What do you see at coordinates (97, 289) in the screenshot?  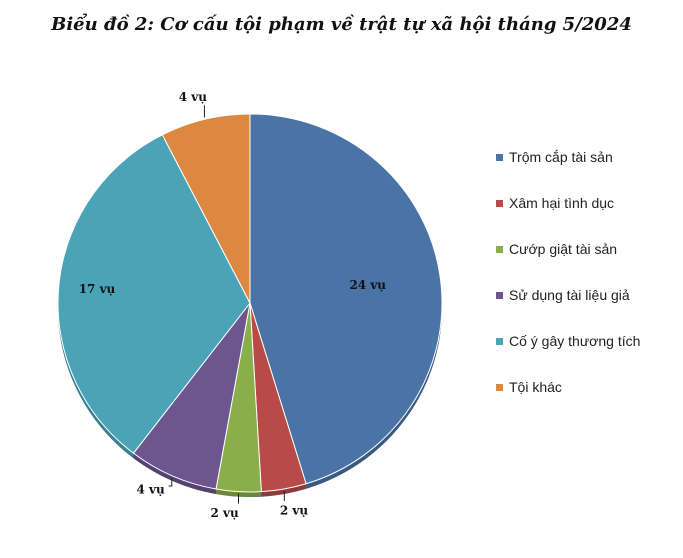 I see `data-label-4: 17 vụ` at bounding box center [97, 289].